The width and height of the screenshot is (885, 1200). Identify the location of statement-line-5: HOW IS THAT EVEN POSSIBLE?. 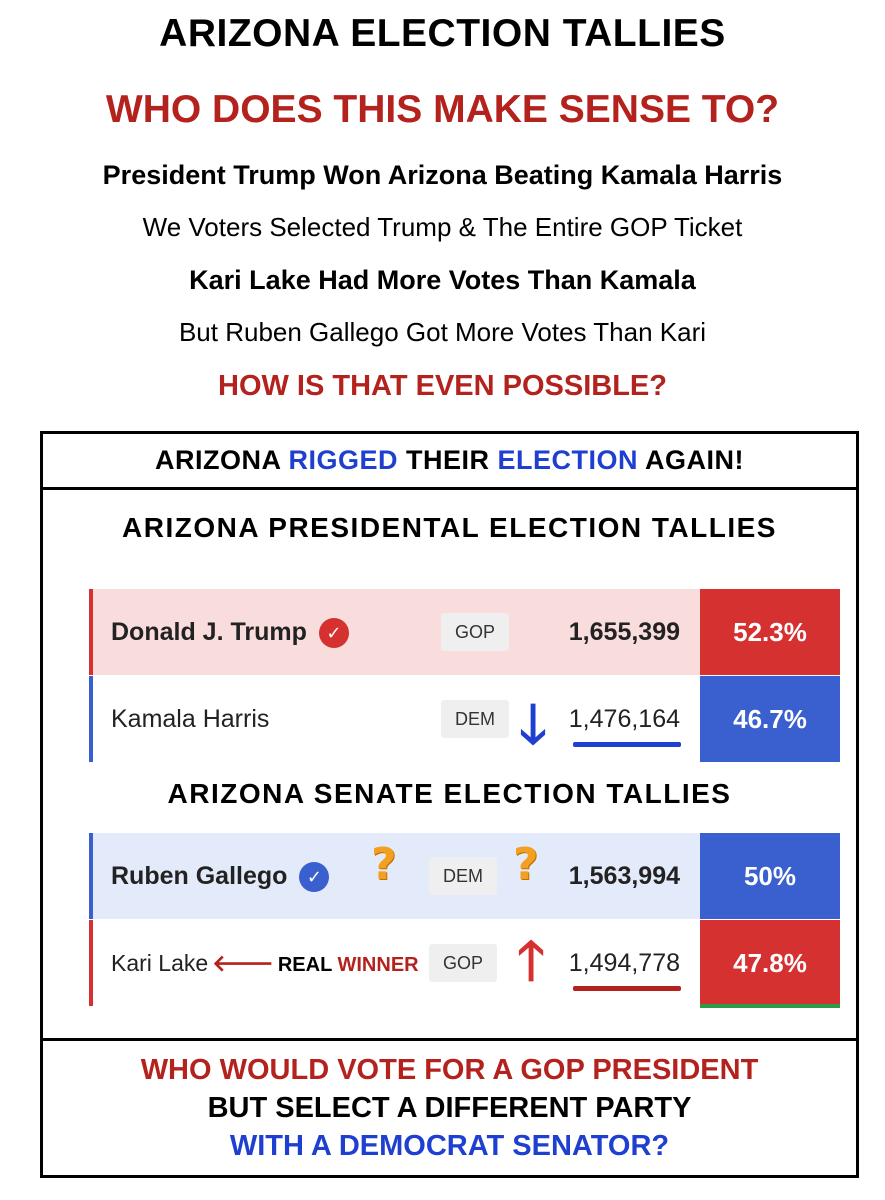
(442, 386).